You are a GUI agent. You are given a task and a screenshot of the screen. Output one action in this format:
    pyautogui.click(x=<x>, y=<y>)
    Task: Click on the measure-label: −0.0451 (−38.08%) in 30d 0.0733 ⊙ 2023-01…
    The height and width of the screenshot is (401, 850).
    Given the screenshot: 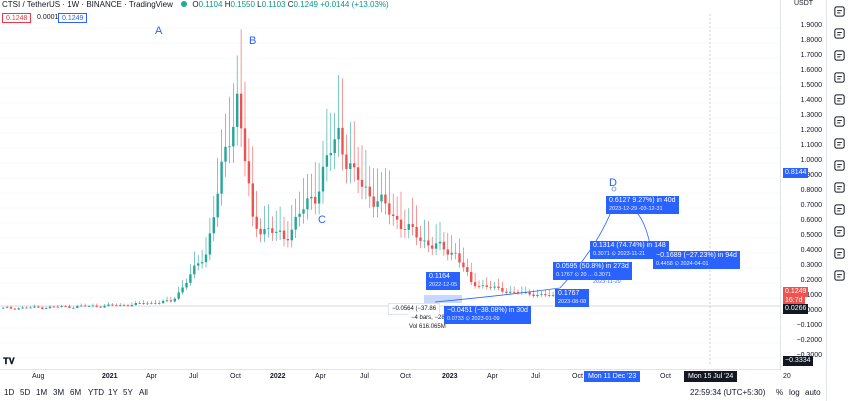 What is the action you would take?
    pyautogui.click(x=487, y=315)
    